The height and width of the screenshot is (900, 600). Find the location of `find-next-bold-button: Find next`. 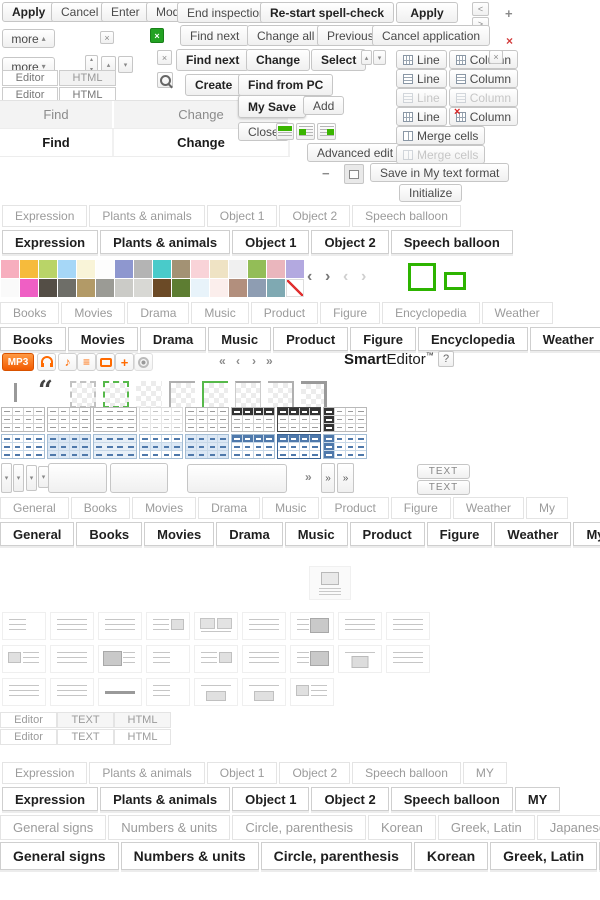

find-next-bold-button: Find next is located at coordinates (213, 60).